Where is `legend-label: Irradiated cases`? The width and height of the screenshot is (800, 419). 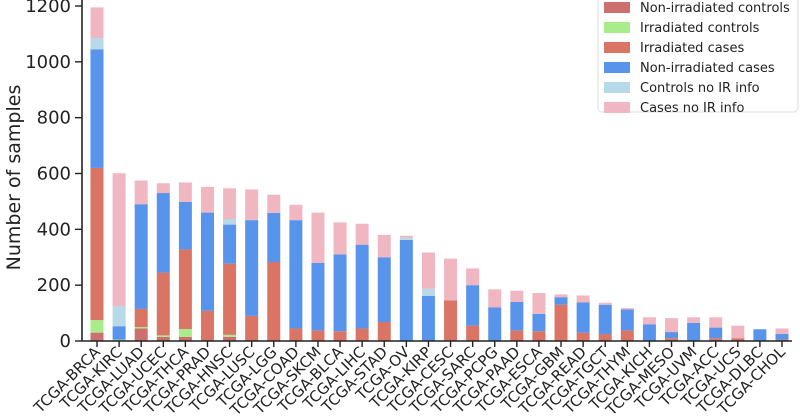
legend-label: Irradiated cases is located at coordinates (692, 48).